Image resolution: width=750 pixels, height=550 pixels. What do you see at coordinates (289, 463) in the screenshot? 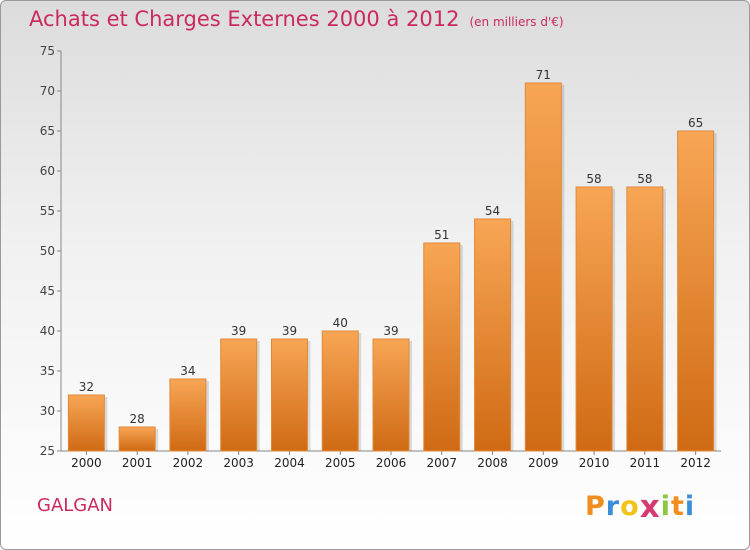
I see `x-tick-label: 2004` at bounding box center [289, 463].